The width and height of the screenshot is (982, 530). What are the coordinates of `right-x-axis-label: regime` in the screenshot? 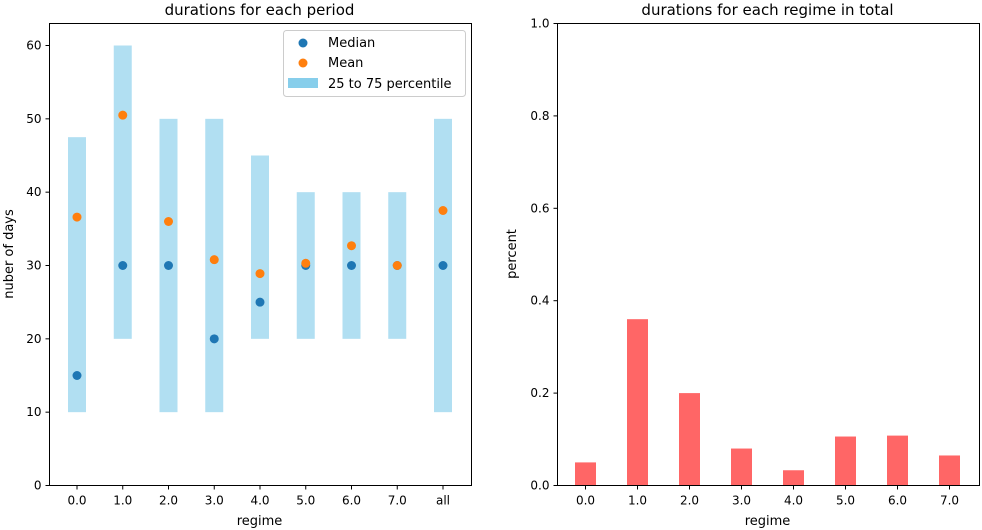 It's located at (768, 521).